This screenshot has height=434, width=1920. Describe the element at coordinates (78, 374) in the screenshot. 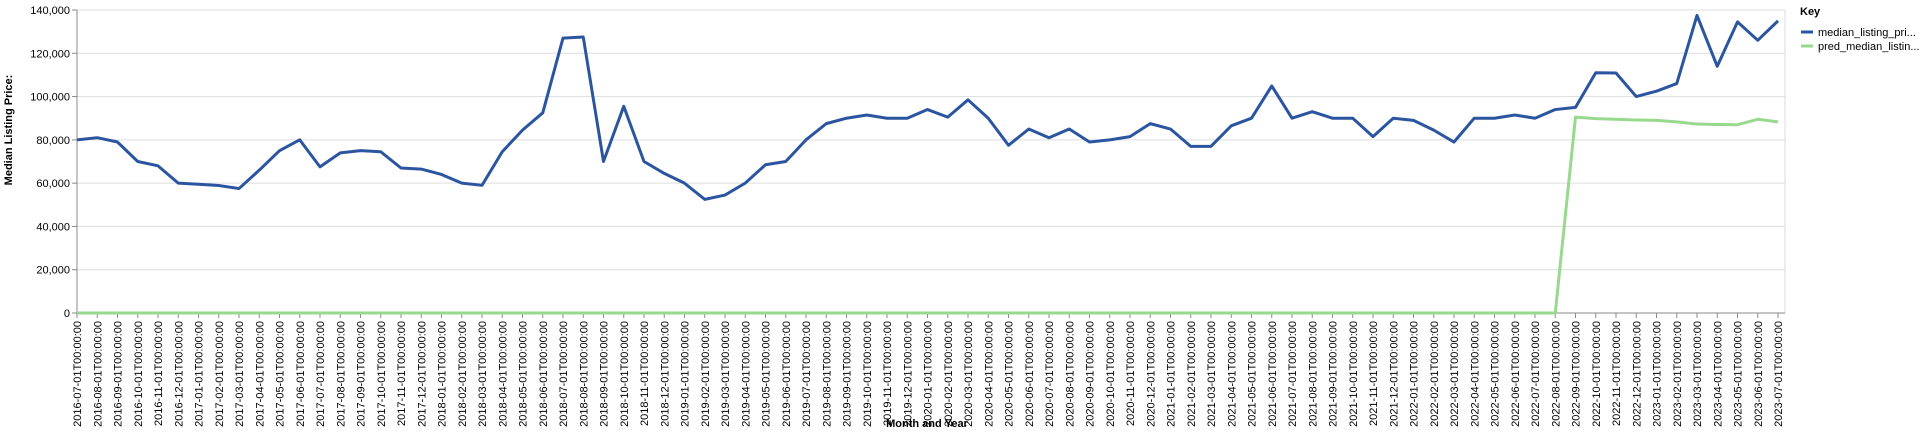

I see `x-tick-label: 2016-07-01T00:00:00` at that location.